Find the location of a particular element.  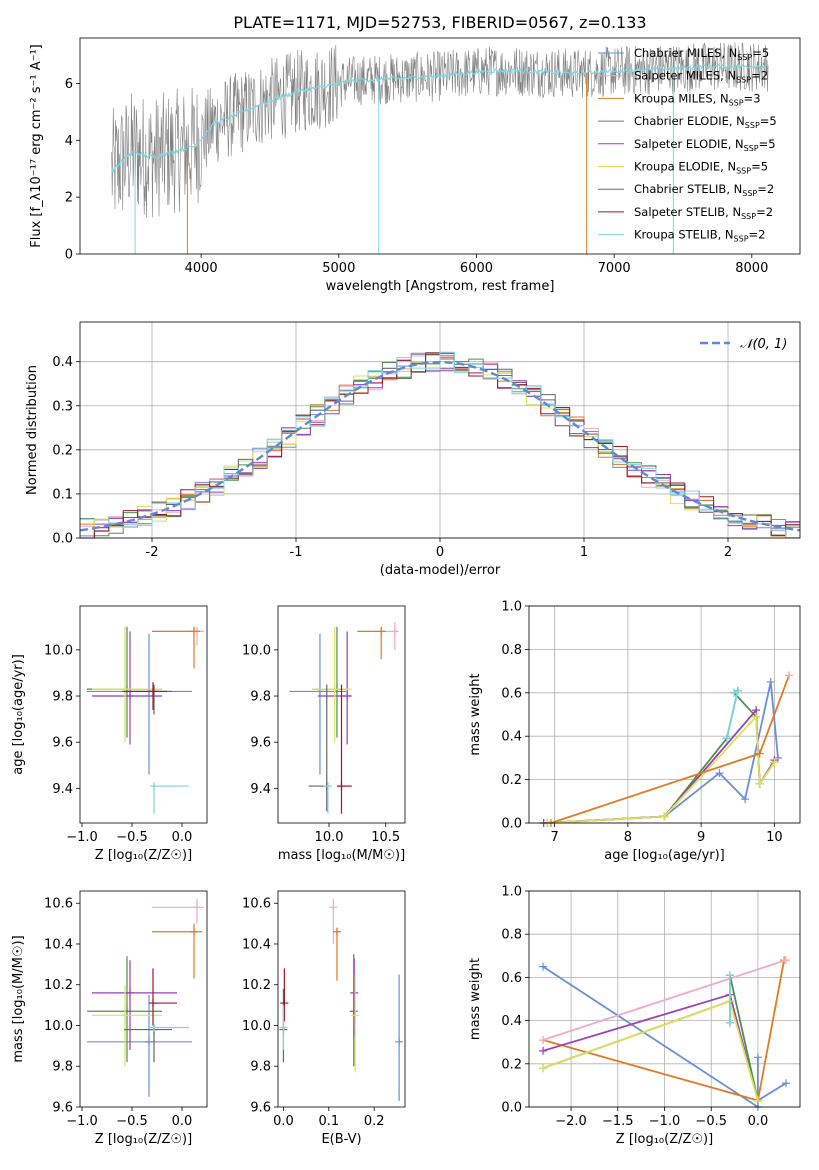

plot-area-residuals is located at coordinates (440, 445).